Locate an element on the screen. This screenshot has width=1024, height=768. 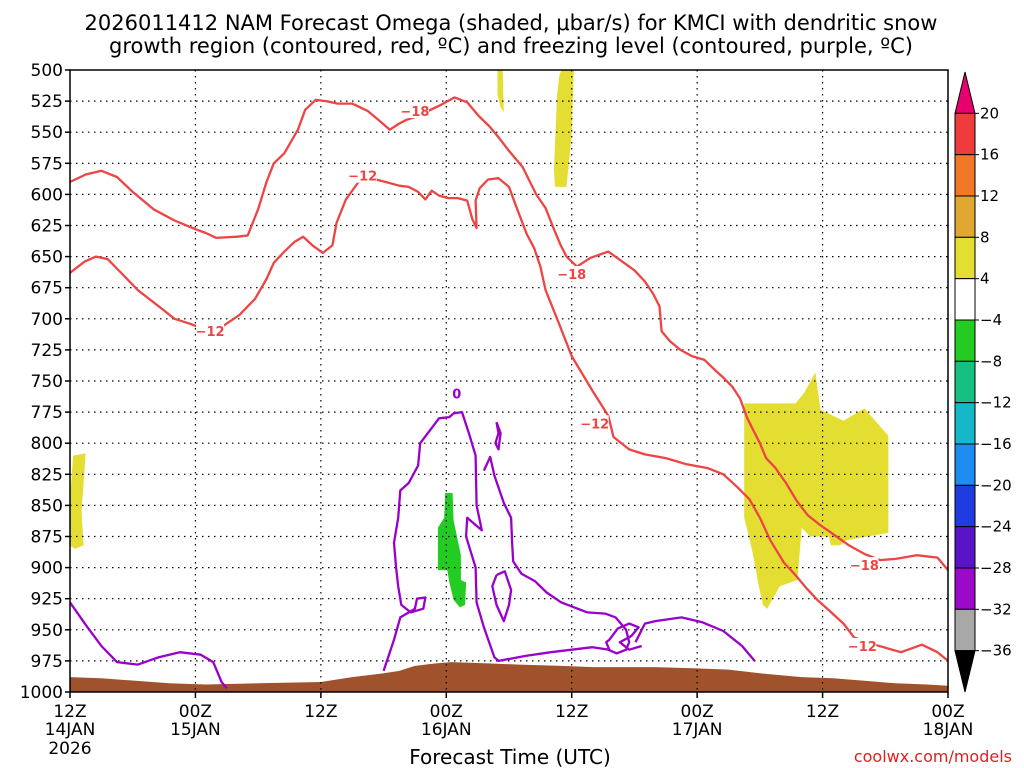
y-tick-label: 900 is located at coordinates (47, 569).